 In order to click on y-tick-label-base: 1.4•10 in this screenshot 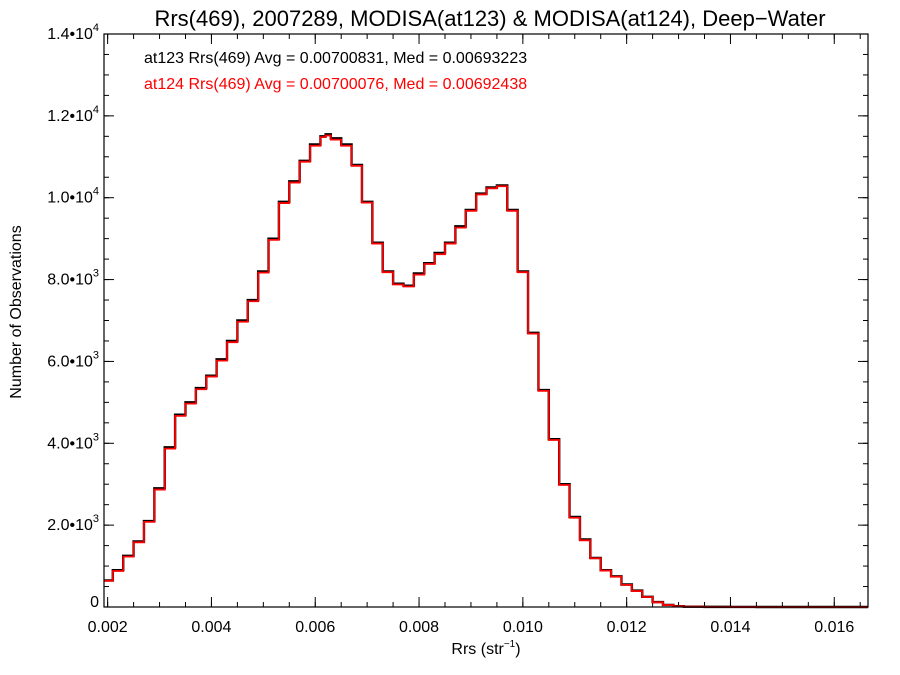, I will do `click(70, 34)`.